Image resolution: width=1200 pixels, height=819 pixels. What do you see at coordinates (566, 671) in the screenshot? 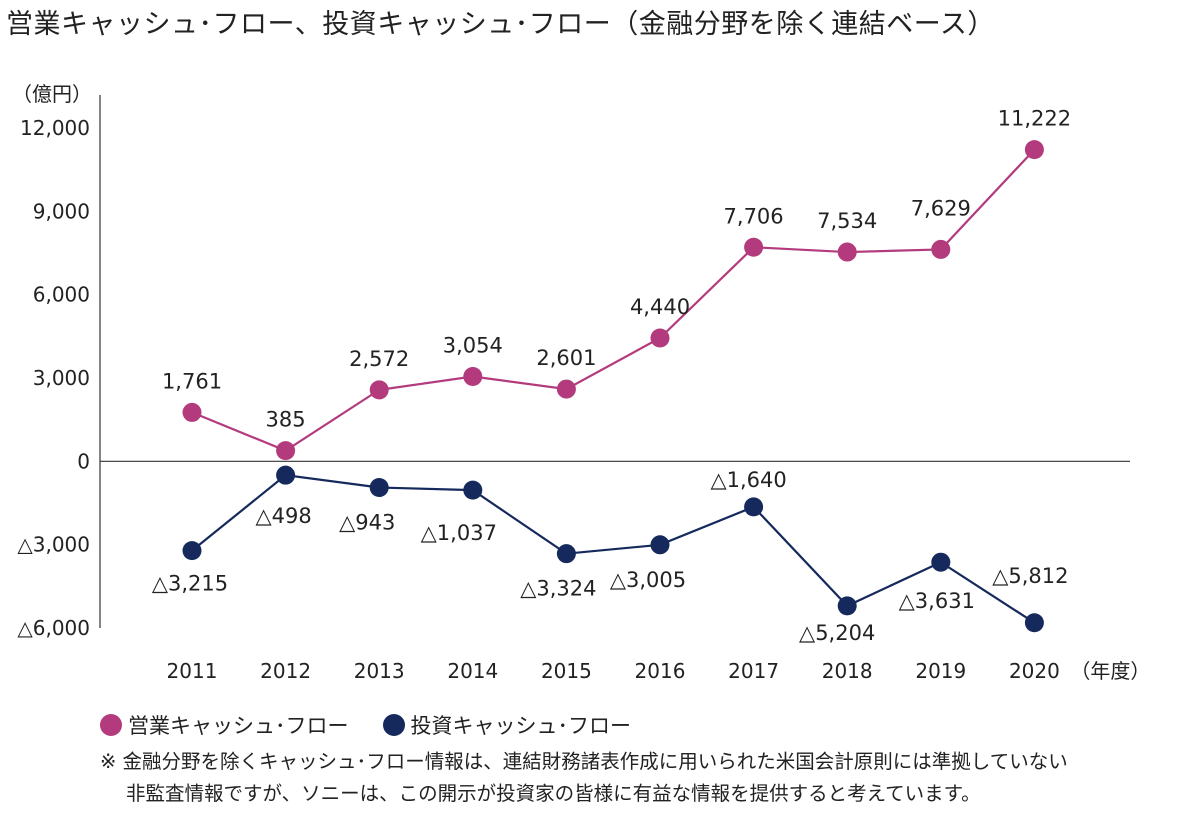
I see `x-tick-label: 2015` at bounding box center [566, 671].